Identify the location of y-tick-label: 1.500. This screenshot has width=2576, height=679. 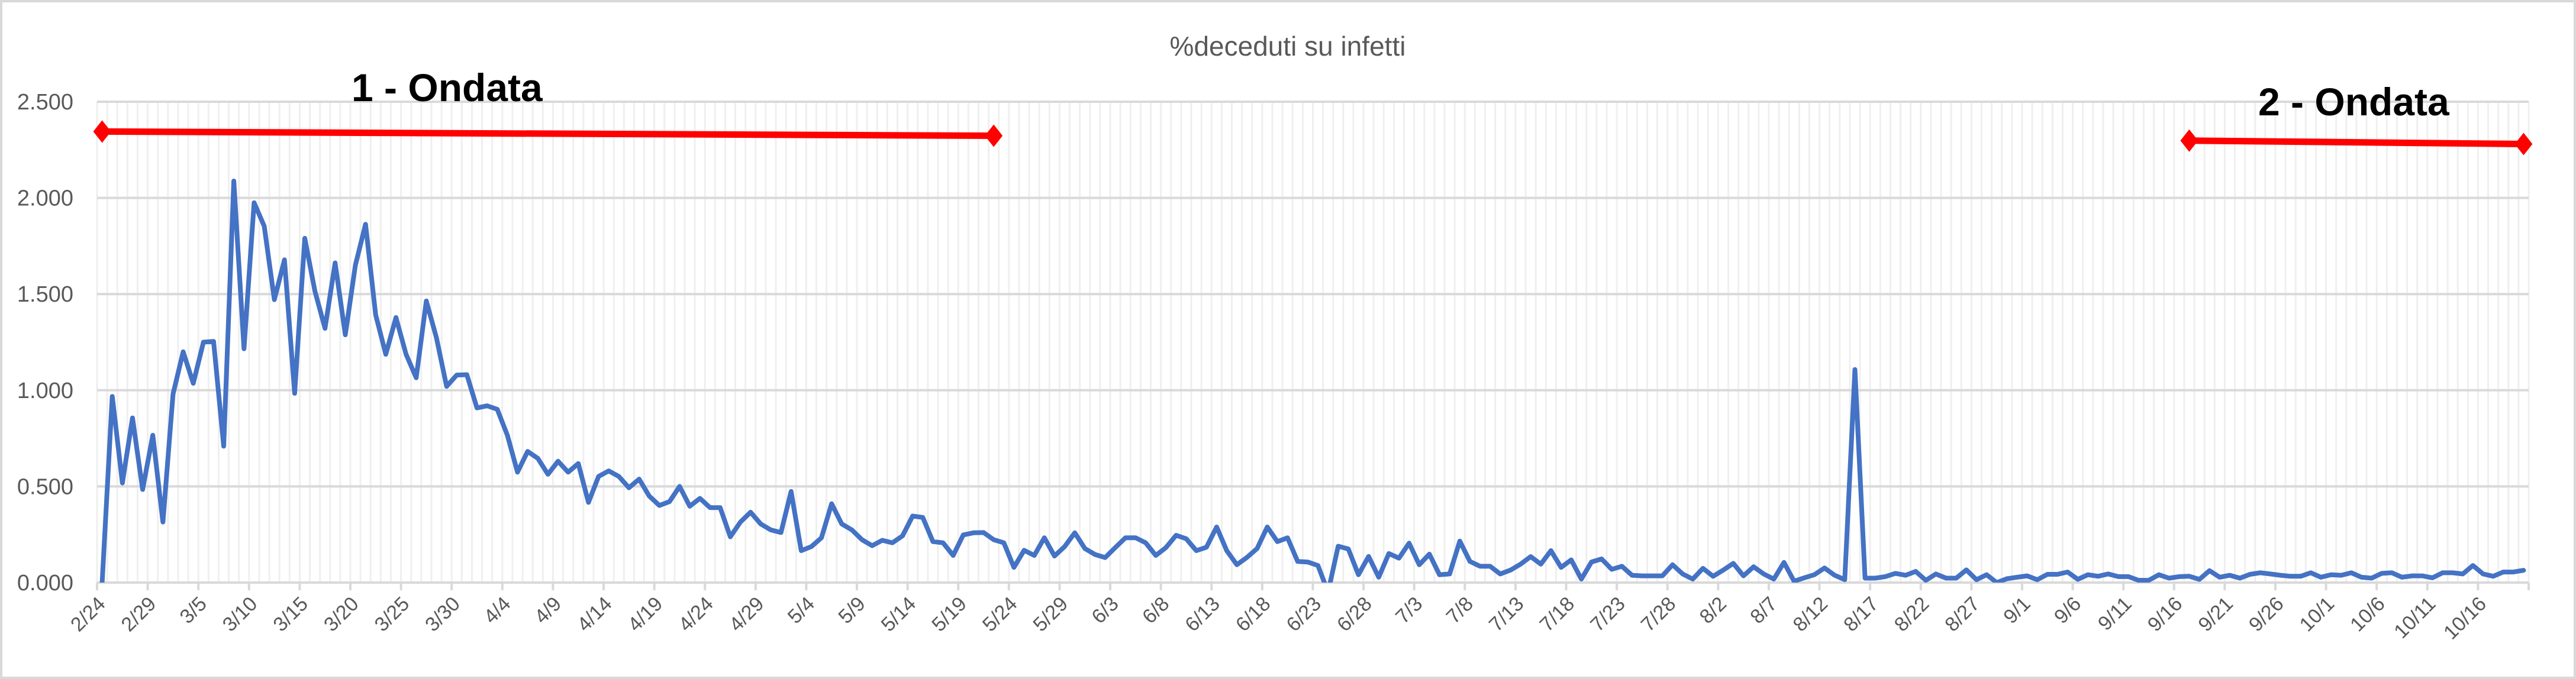
(45, 294).